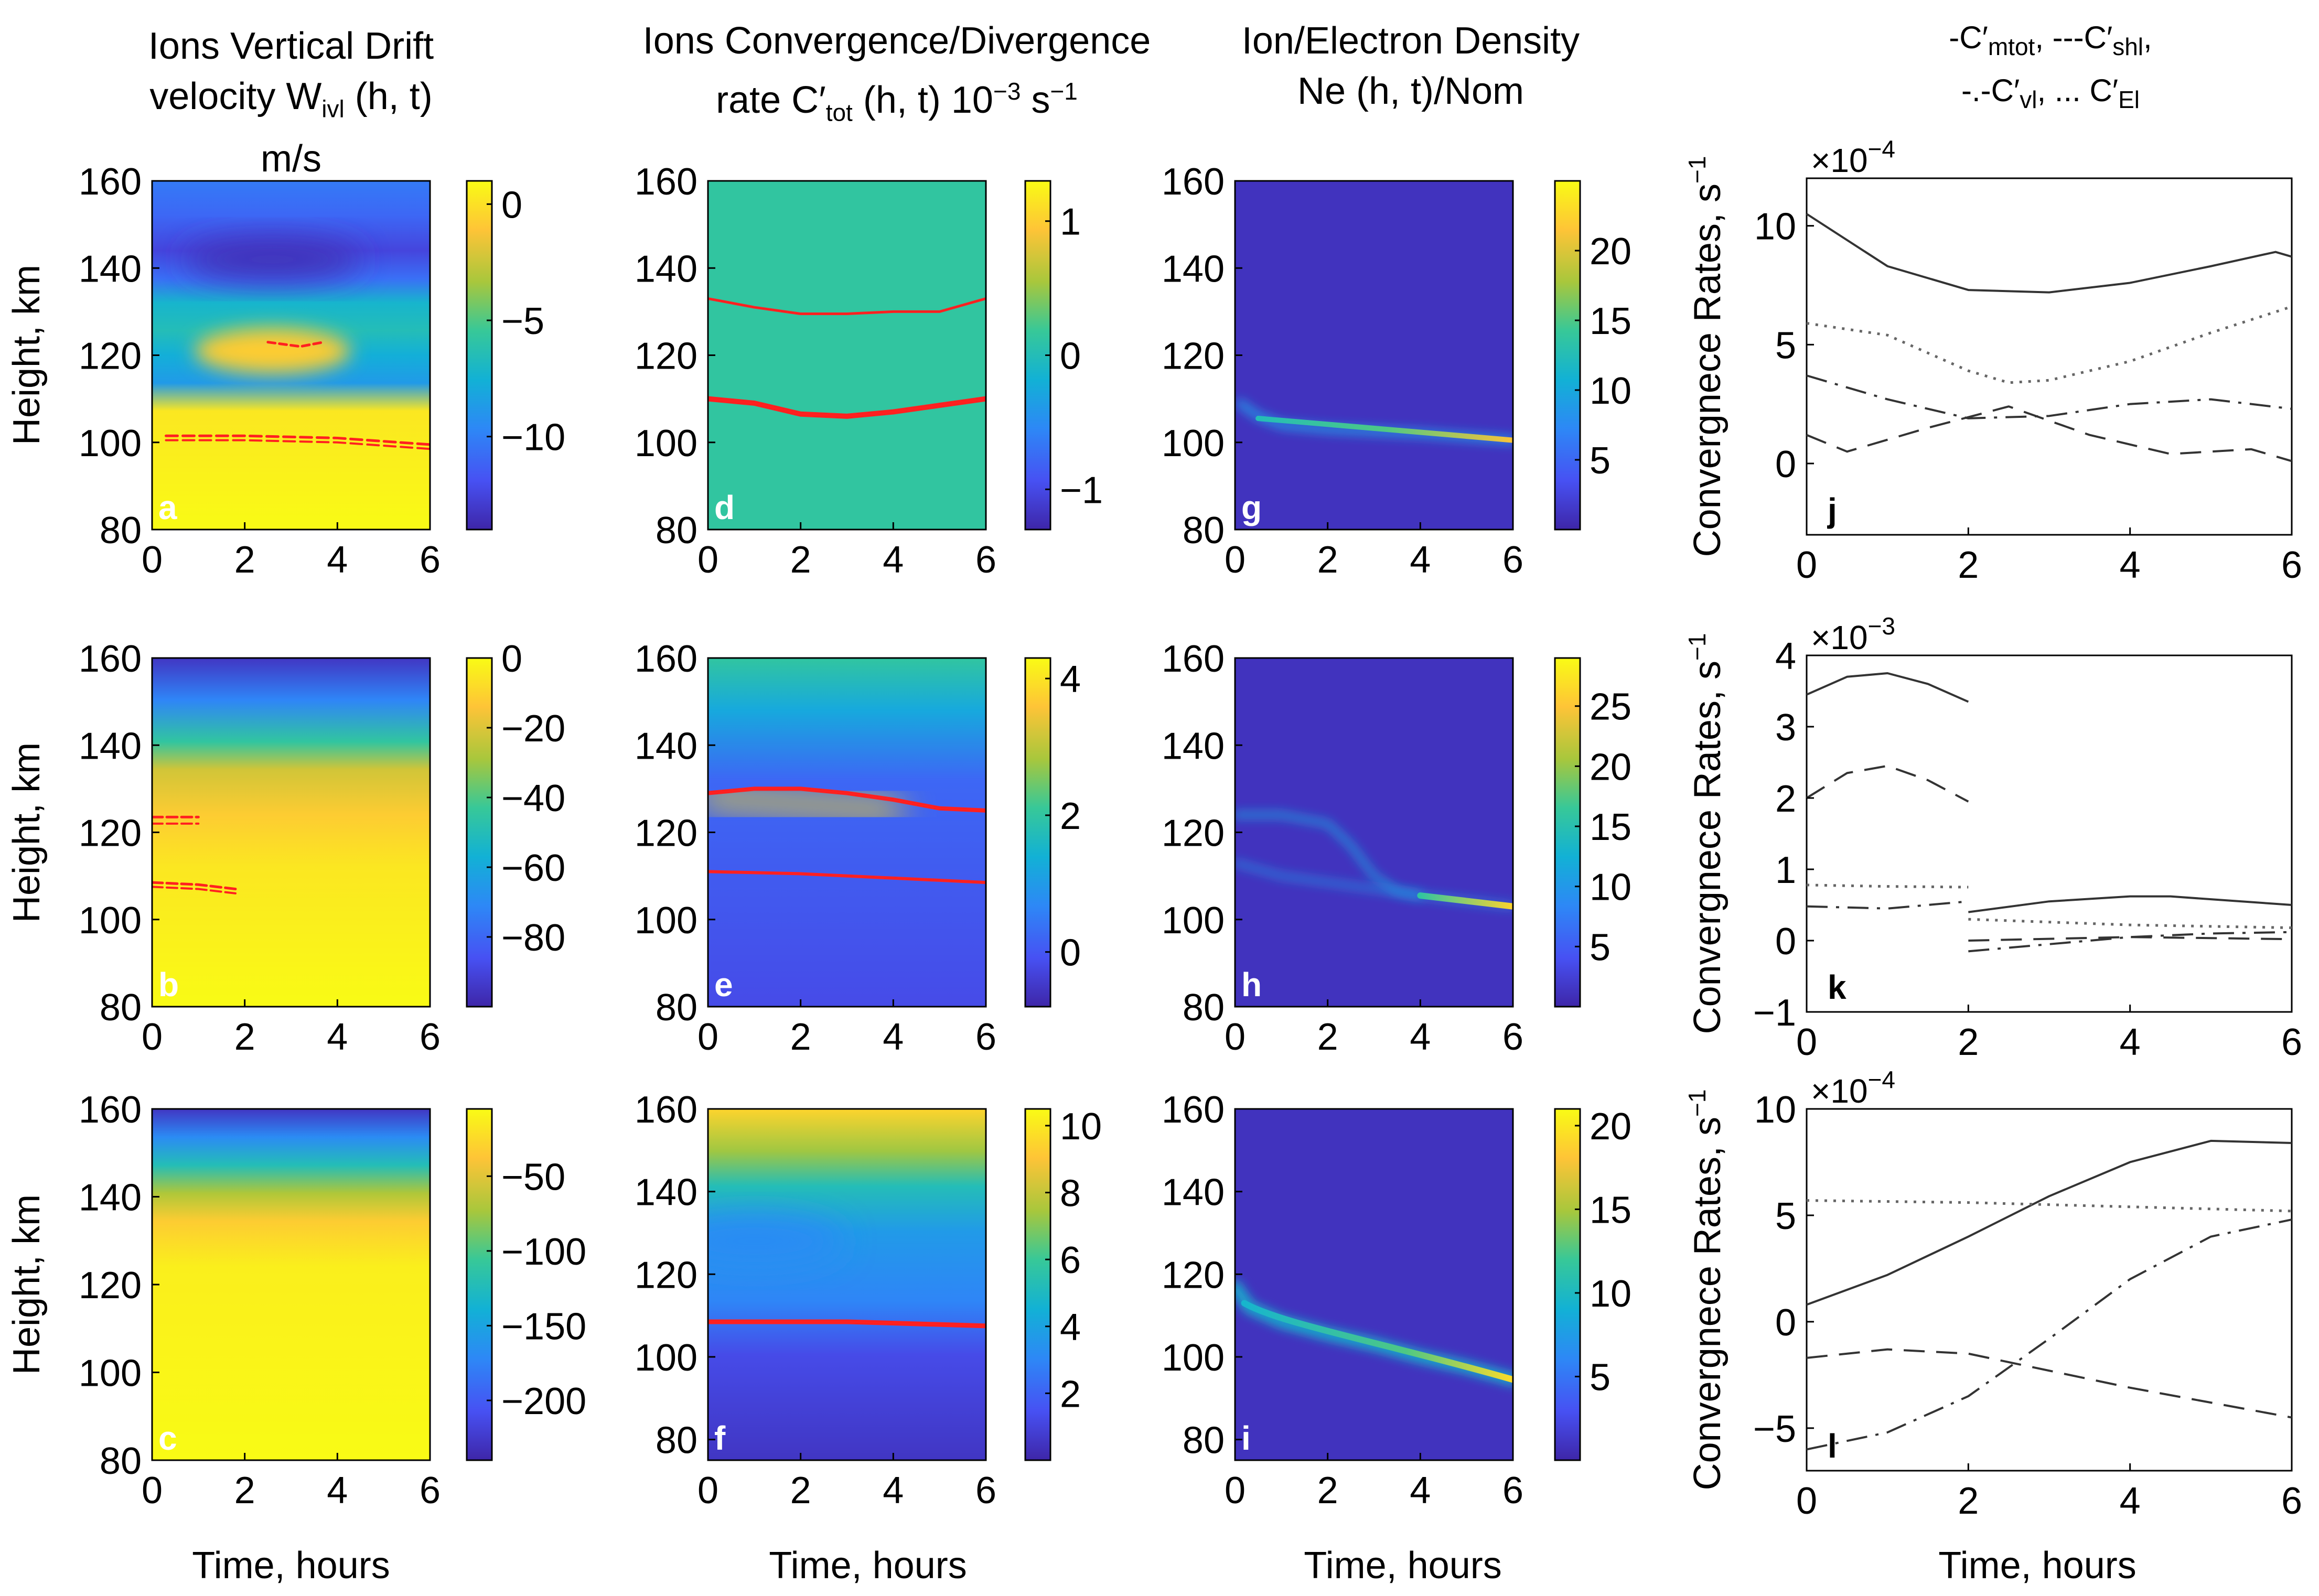 The width and height of the screenshot is (2319, 1596). I want to click on panel-letter-d: d, so click(724, 507).